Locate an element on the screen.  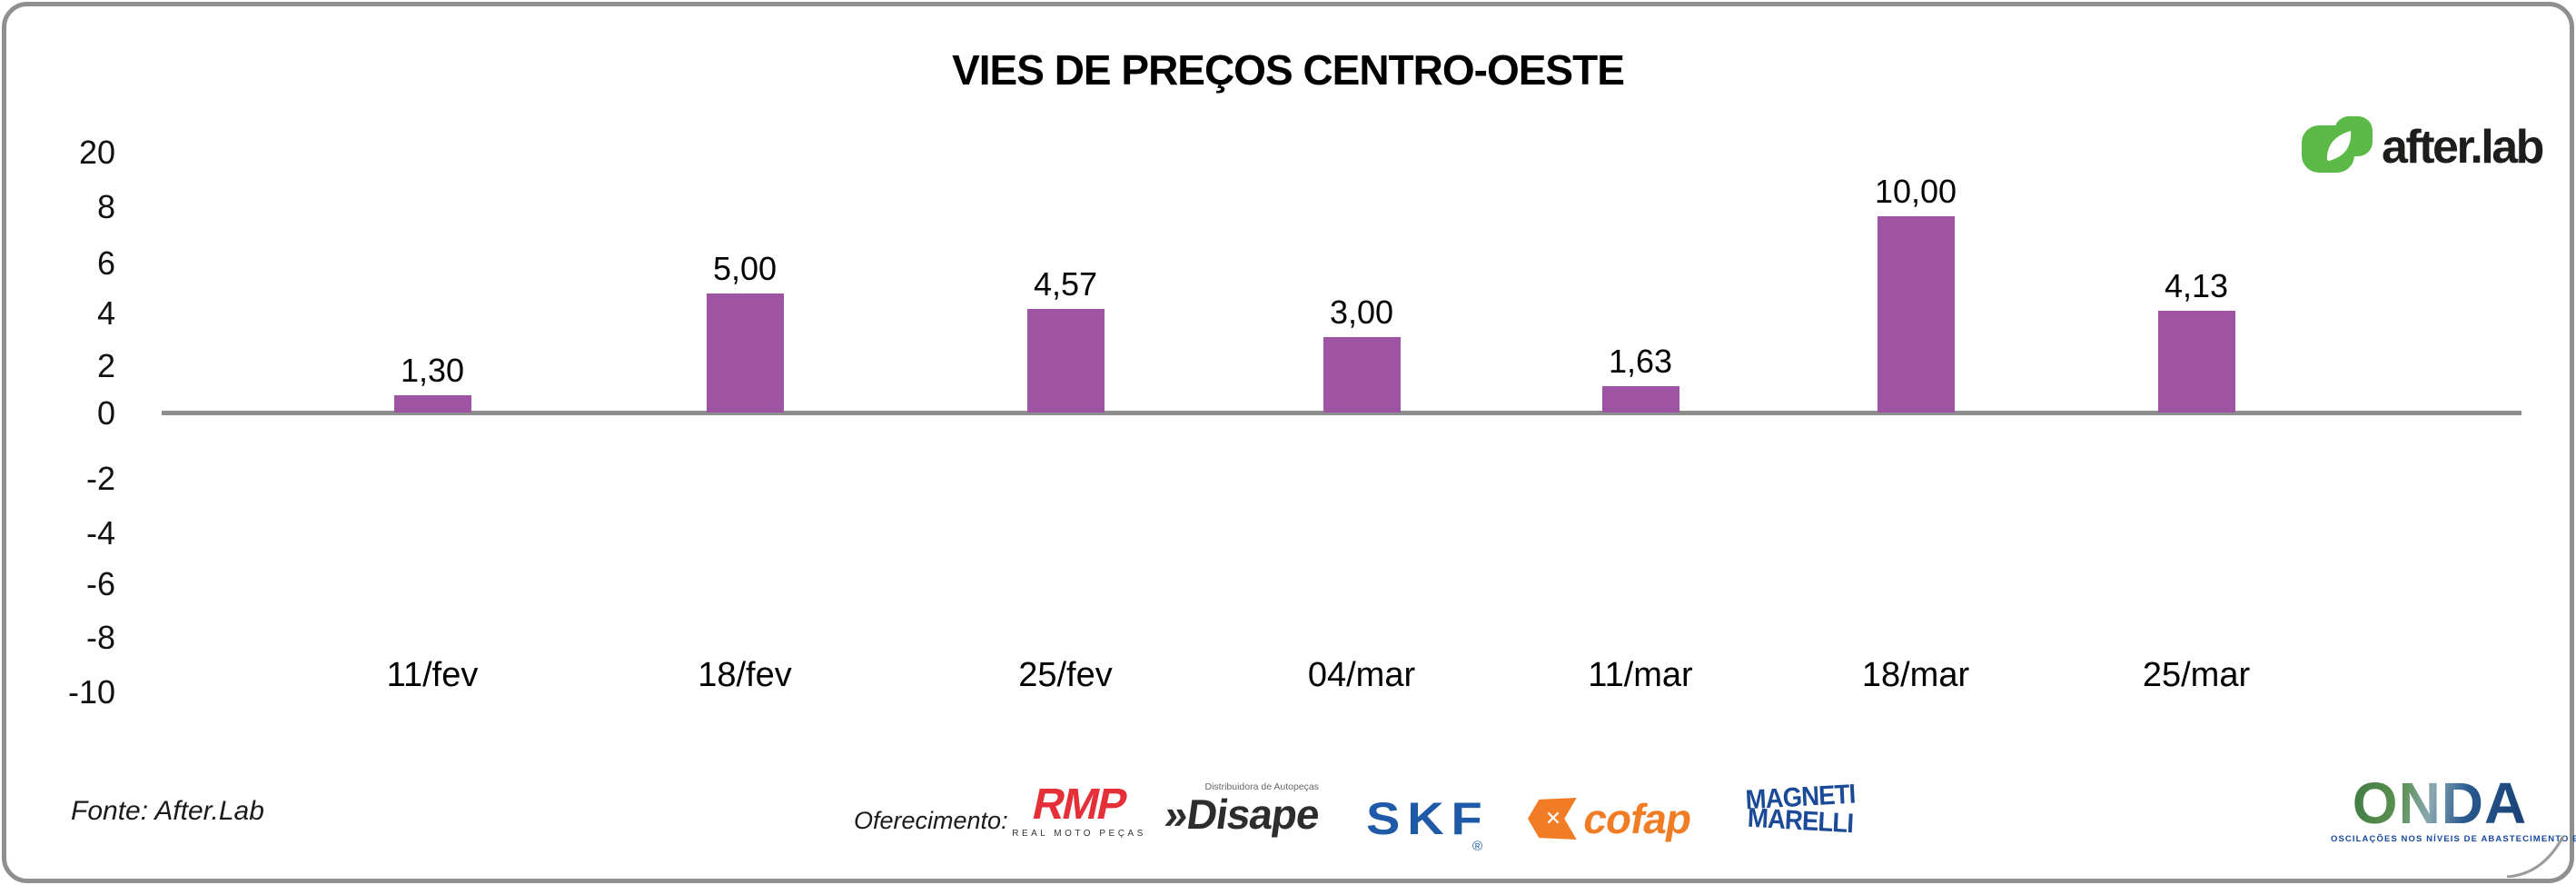
bar-value-label: 1,63 is located at coordinates (1640, 361).